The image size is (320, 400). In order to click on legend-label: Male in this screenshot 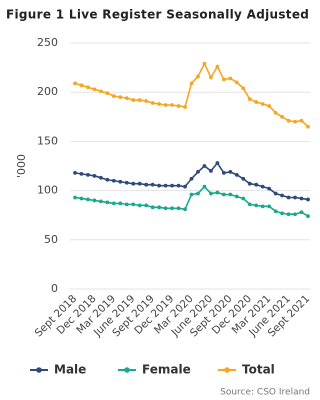, I will do `click(70, 370)`.